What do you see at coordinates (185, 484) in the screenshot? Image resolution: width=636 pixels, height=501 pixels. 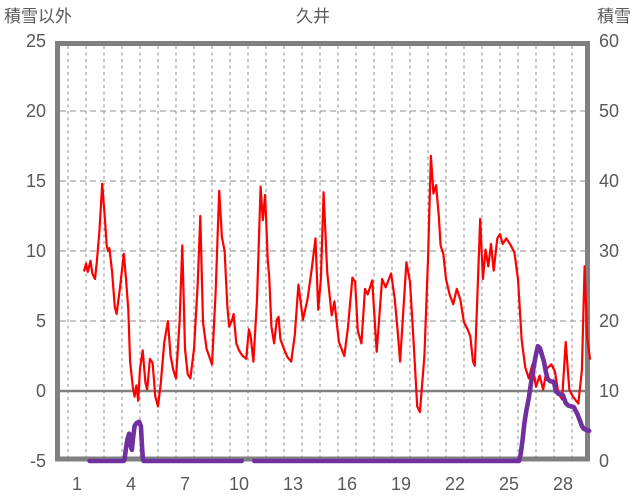 I see `x-tick-label: 7` at bounding box center [185, 484].